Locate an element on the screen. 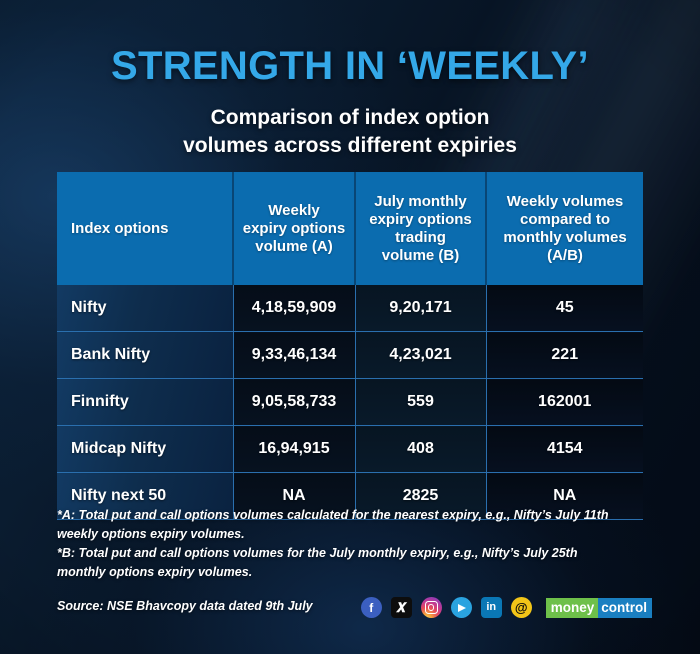 The height and width of the screenshot is (654, 700). instagram-glyph is located at coordinates (431, 607).